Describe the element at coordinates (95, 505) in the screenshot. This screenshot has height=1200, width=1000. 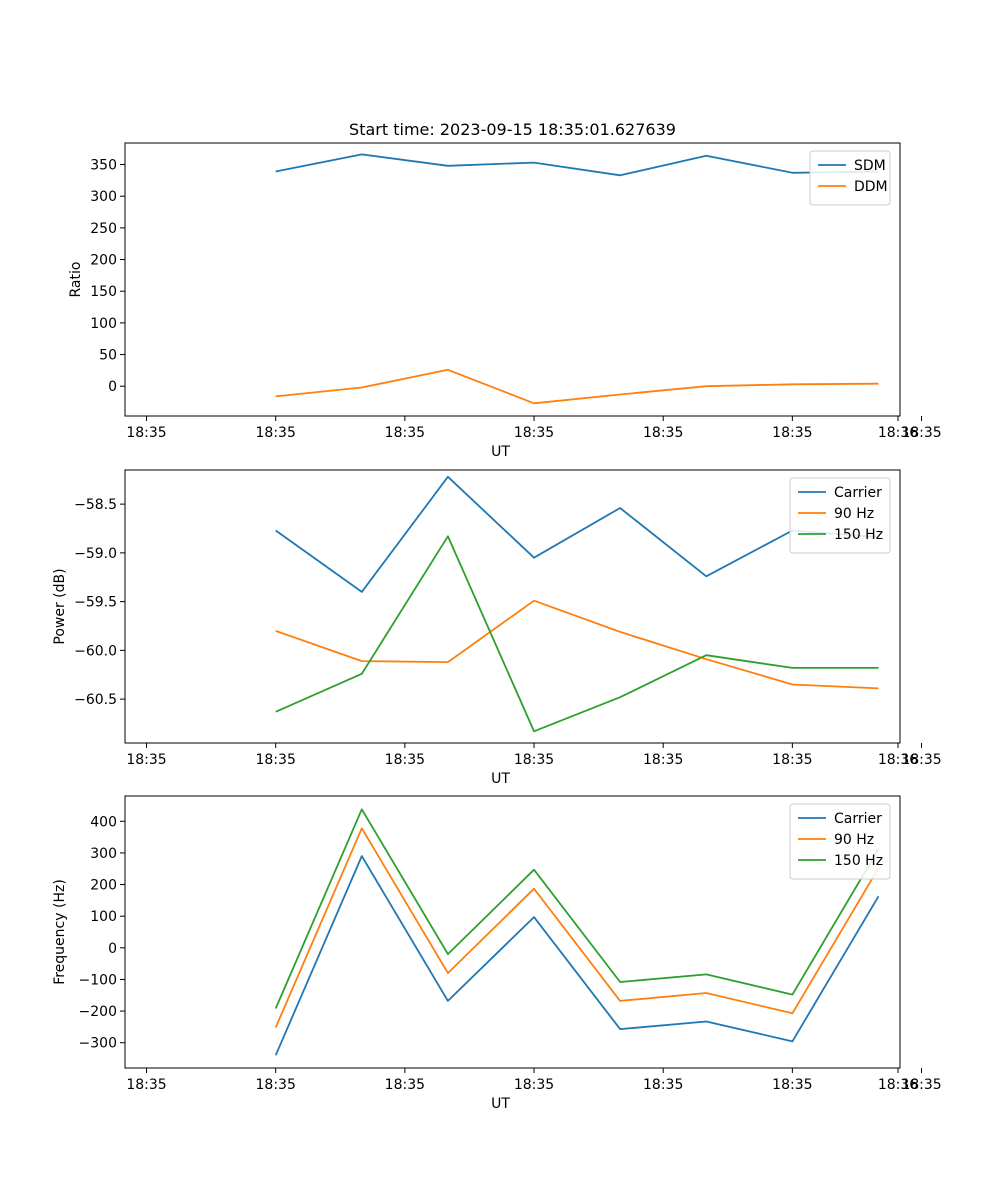
I see `y-tick-label: −58.5` at that location.